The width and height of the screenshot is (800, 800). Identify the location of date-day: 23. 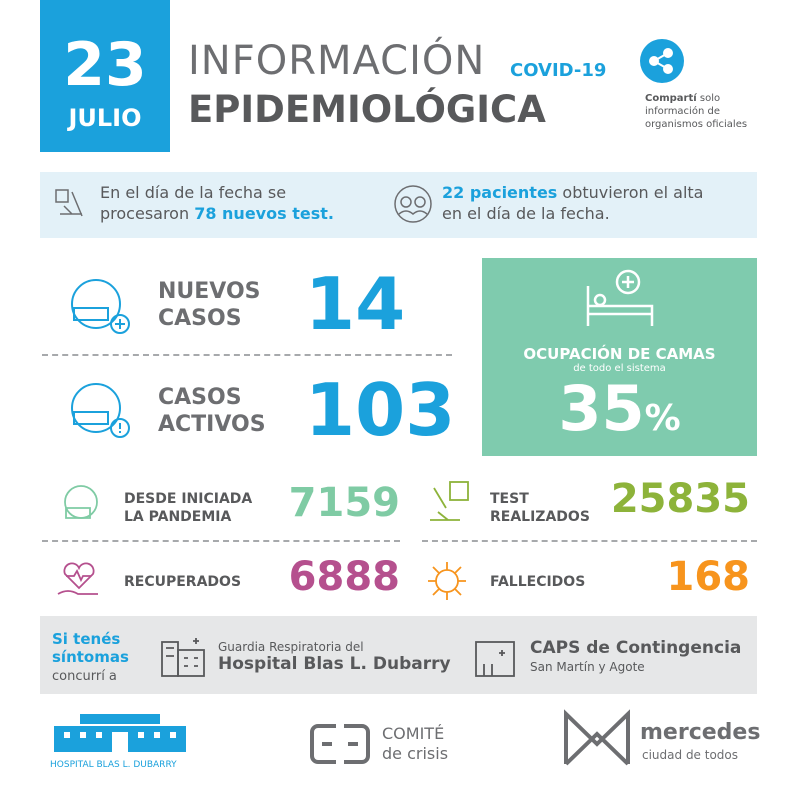
(105, 65).